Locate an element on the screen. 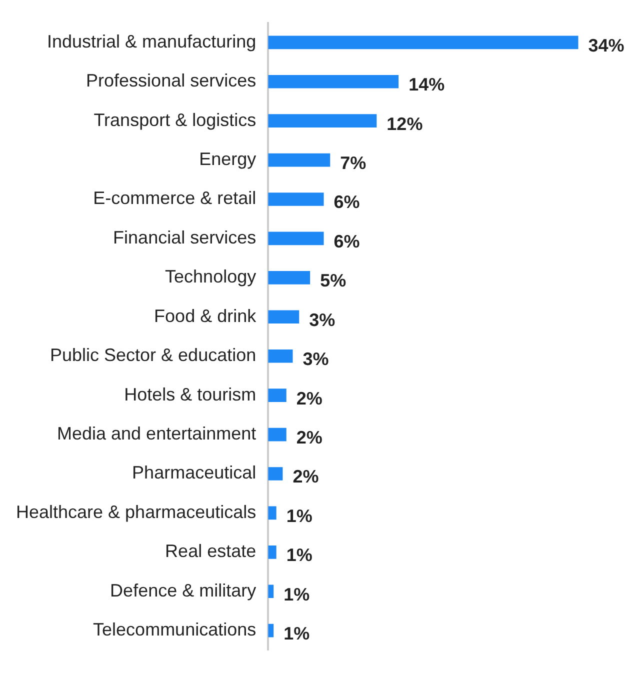 The width and height of the screenshot is (637, 673). y-tick-label: Defence & military is located at coordinates (183, 590).